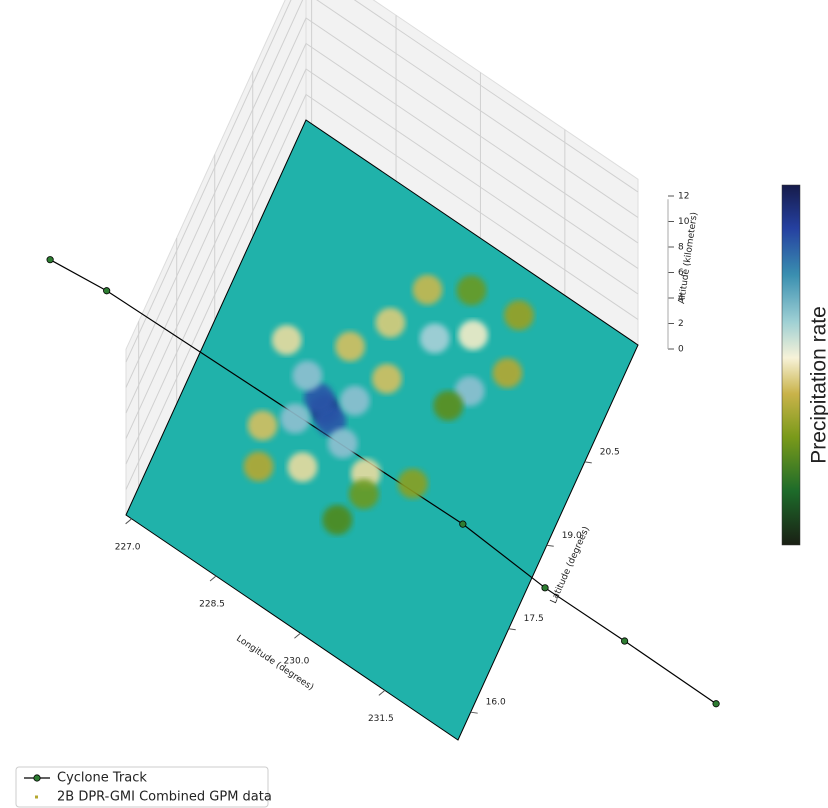  What do you see at coordinates (128, 547) in the screenshot?
I see `x-tick-label: 227.0` at bounding box center [128, 547].